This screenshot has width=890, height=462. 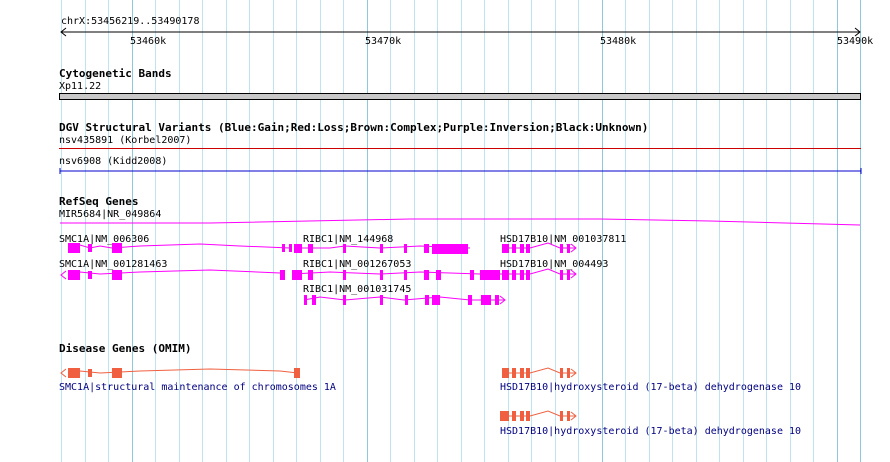 What do you see at coordinates (554, 264) in the screenshot?
I see `gene-label: HSD17B10|NM_004493` at bounding box center [554, 264].